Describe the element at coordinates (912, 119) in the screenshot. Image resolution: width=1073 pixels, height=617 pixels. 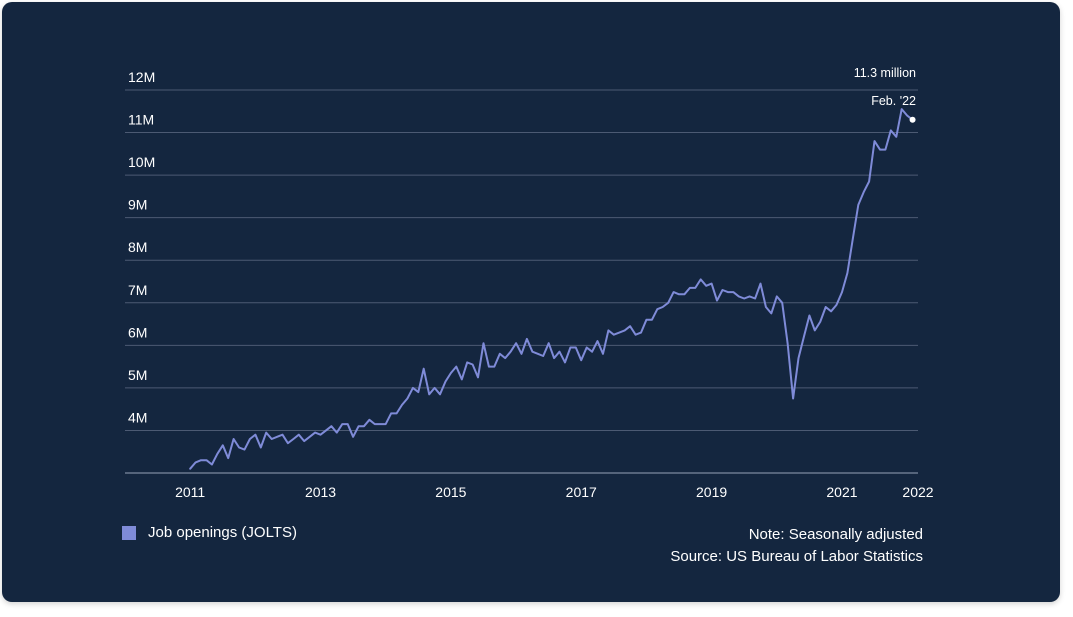
I see `annotation-point` at that location.